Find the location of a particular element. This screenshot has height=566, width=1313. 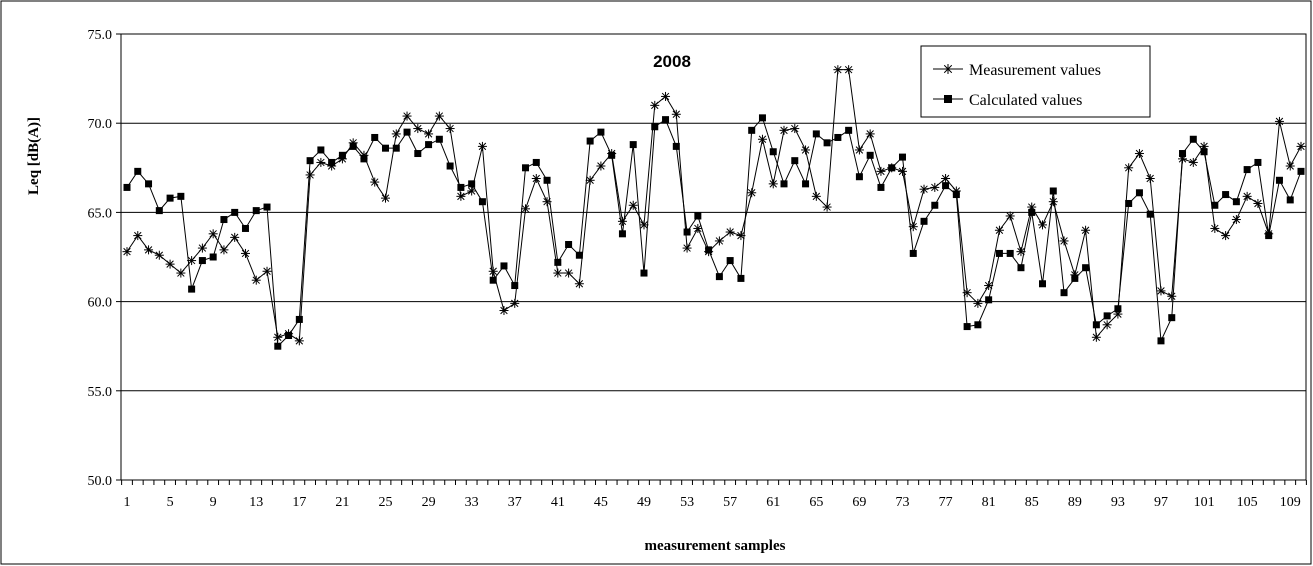

legend-marker-square is located at coordinates (948, 99).